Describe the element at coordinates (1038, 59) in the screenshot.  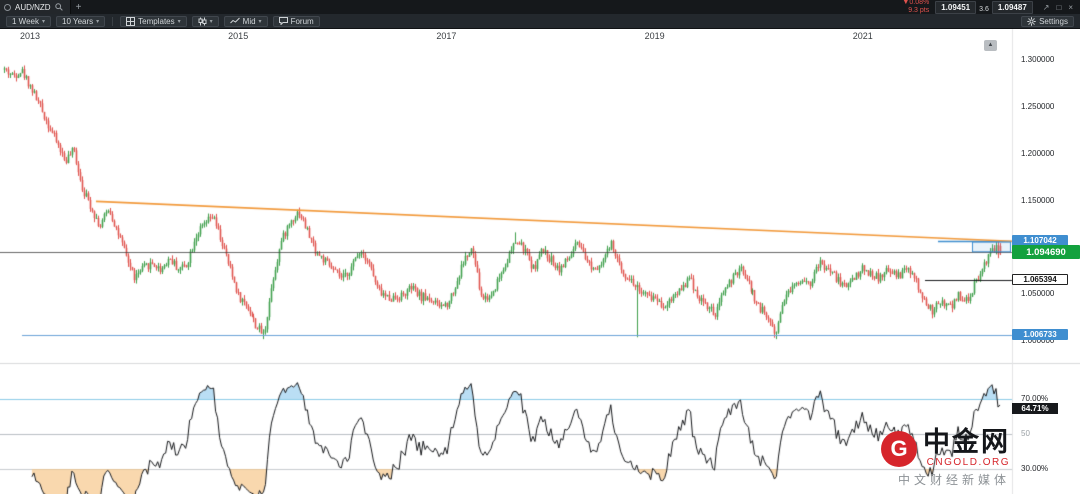
I see `y-axis-tick: 1.300000` at that location.